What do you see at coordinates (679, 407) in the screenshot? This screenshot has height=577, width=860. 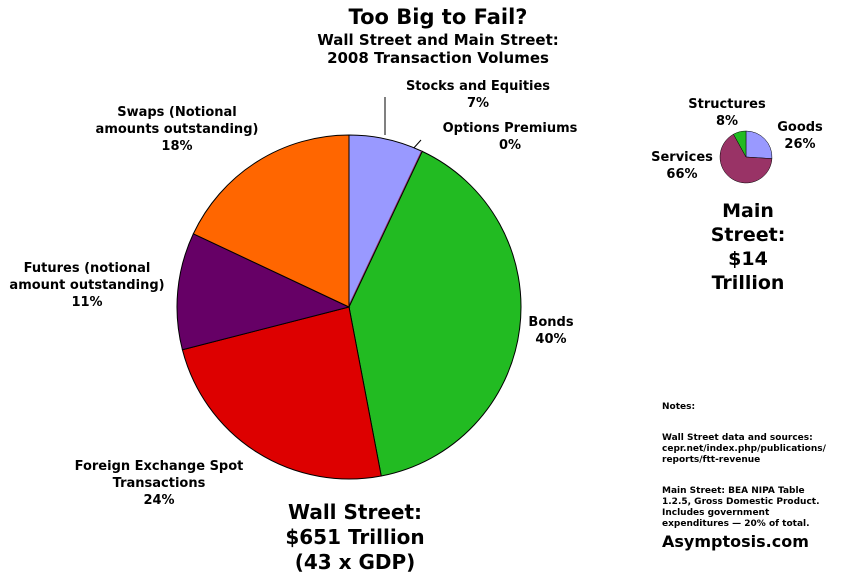 I see `notes-heading: Notes:` at bounding box center [679, 407].